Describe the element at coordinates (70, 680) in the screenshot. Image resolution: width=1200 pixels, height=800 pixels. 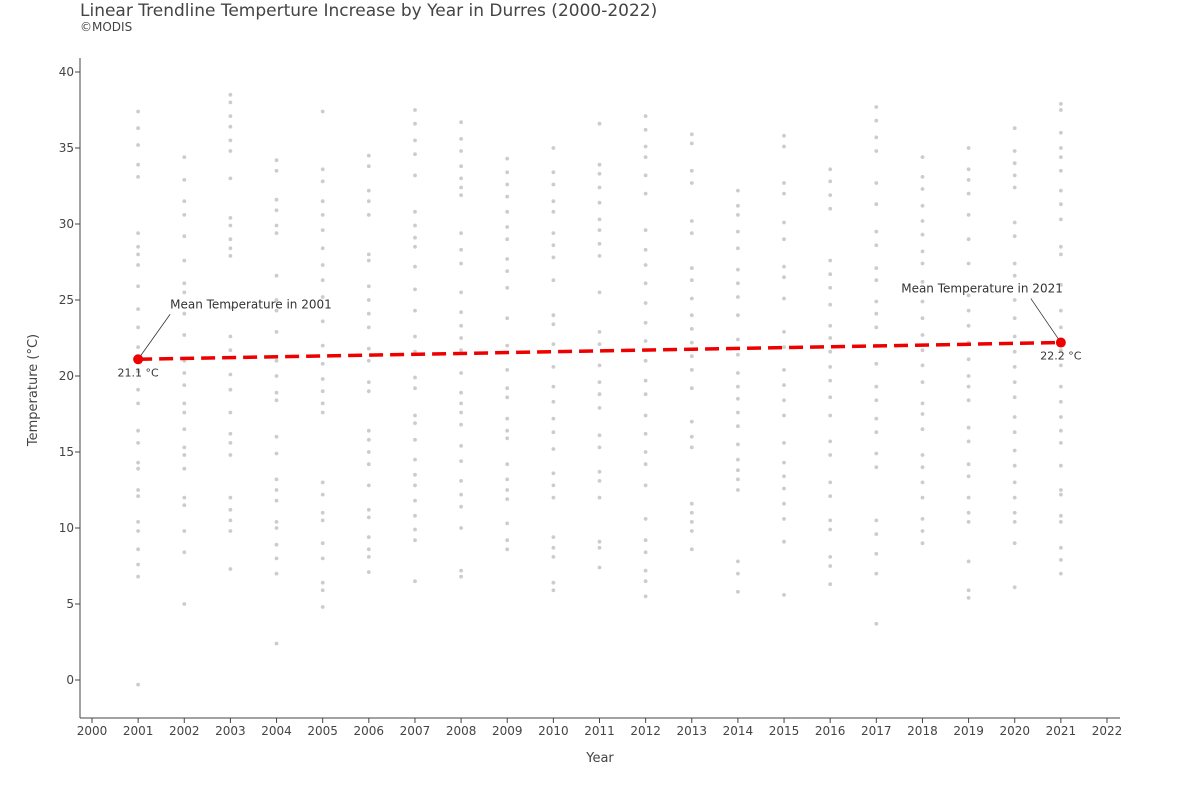
I see `y-tick-label: 0` at that location.